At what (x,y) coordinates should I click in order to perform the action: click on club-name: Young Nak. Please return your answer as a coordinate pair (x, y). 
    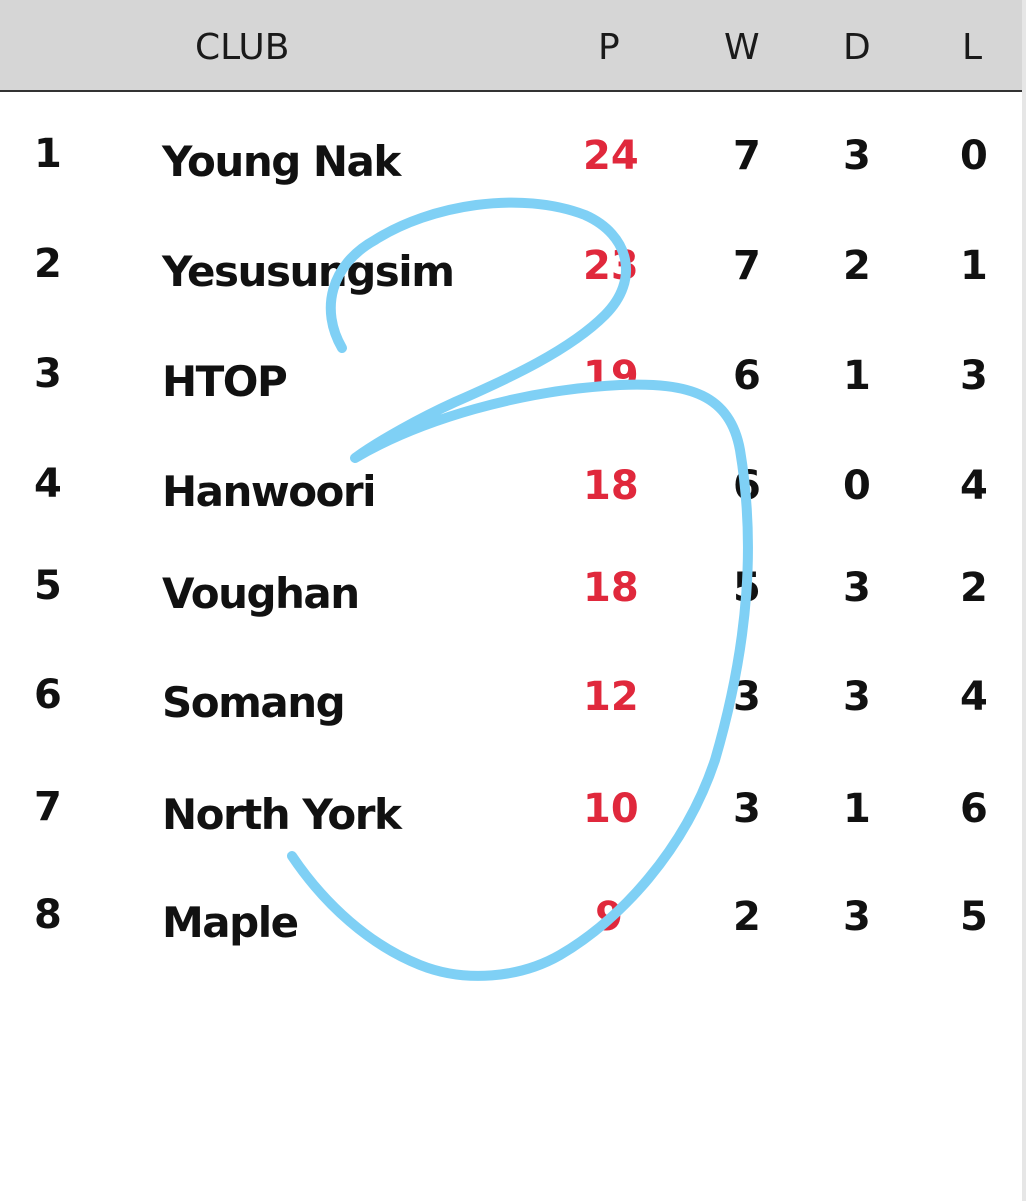
    Looking at the image, I should click on (281, 161).